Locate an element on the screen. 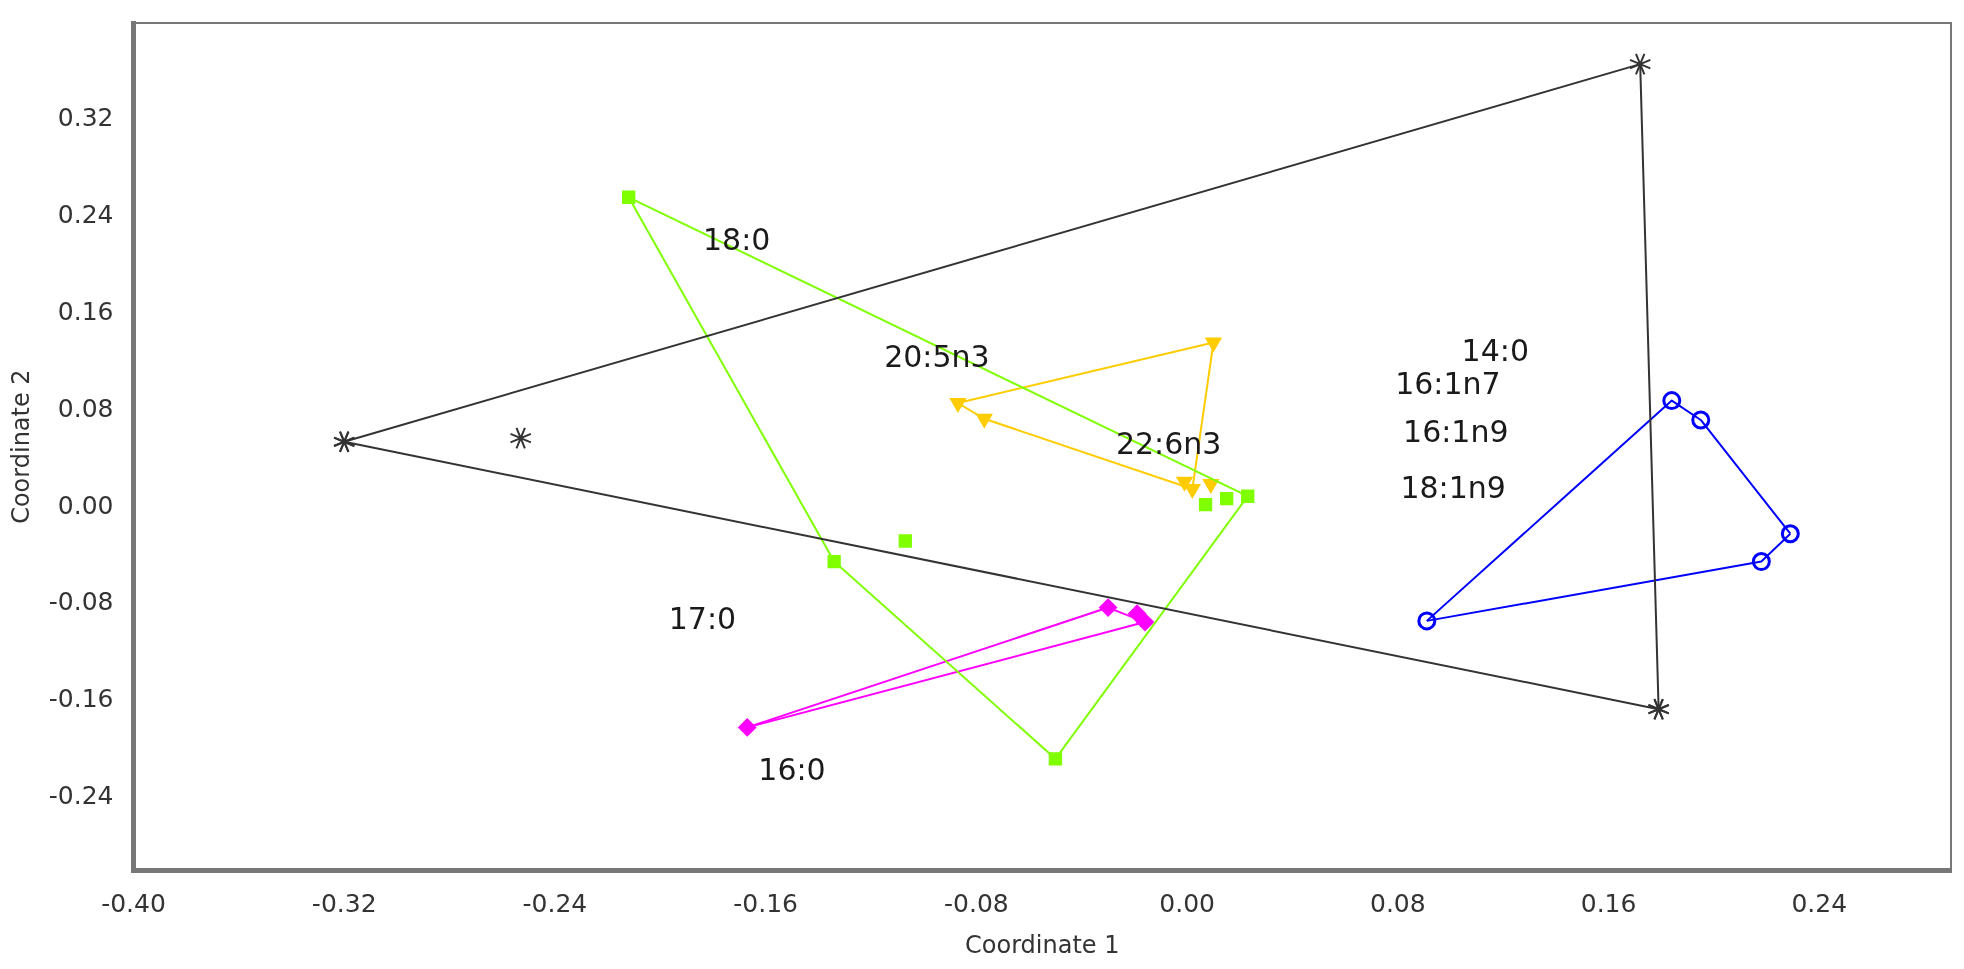  x-tick-label: -0.16 is located at coordinates (766, 903).